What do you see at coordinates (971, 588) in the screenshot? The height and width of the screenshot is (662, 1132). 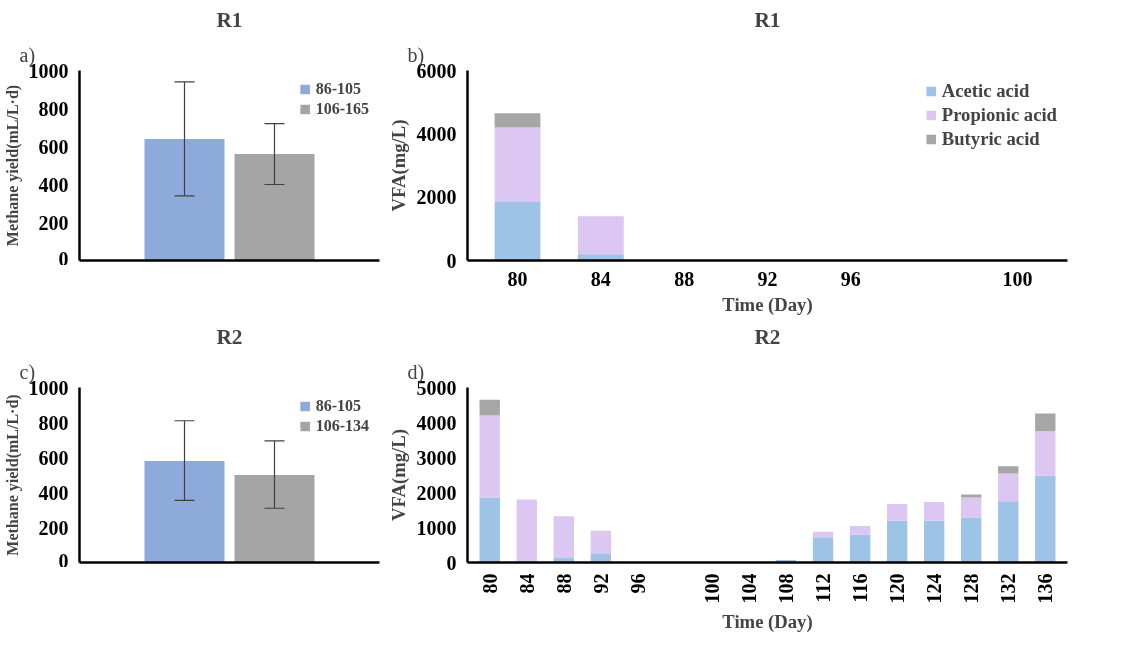 I see `x-tick-label: 128` at bounding box center [971, 588].